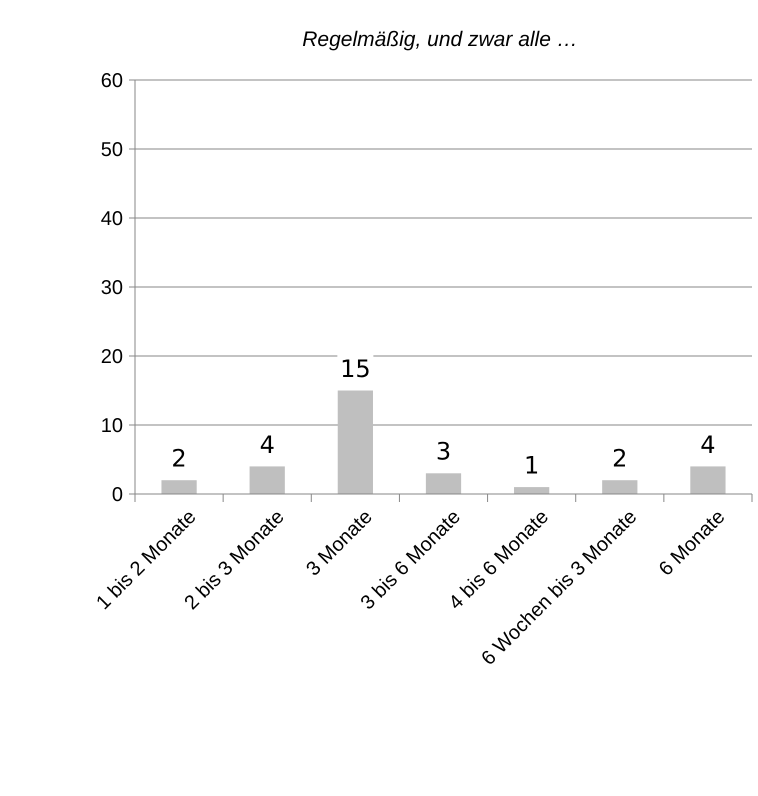 The width and height of the screenshot is (758, 796). What do you see at coordinates (444, 452) in the screenshot?
I see `data-label: 3` at bounding box center [444, 452].